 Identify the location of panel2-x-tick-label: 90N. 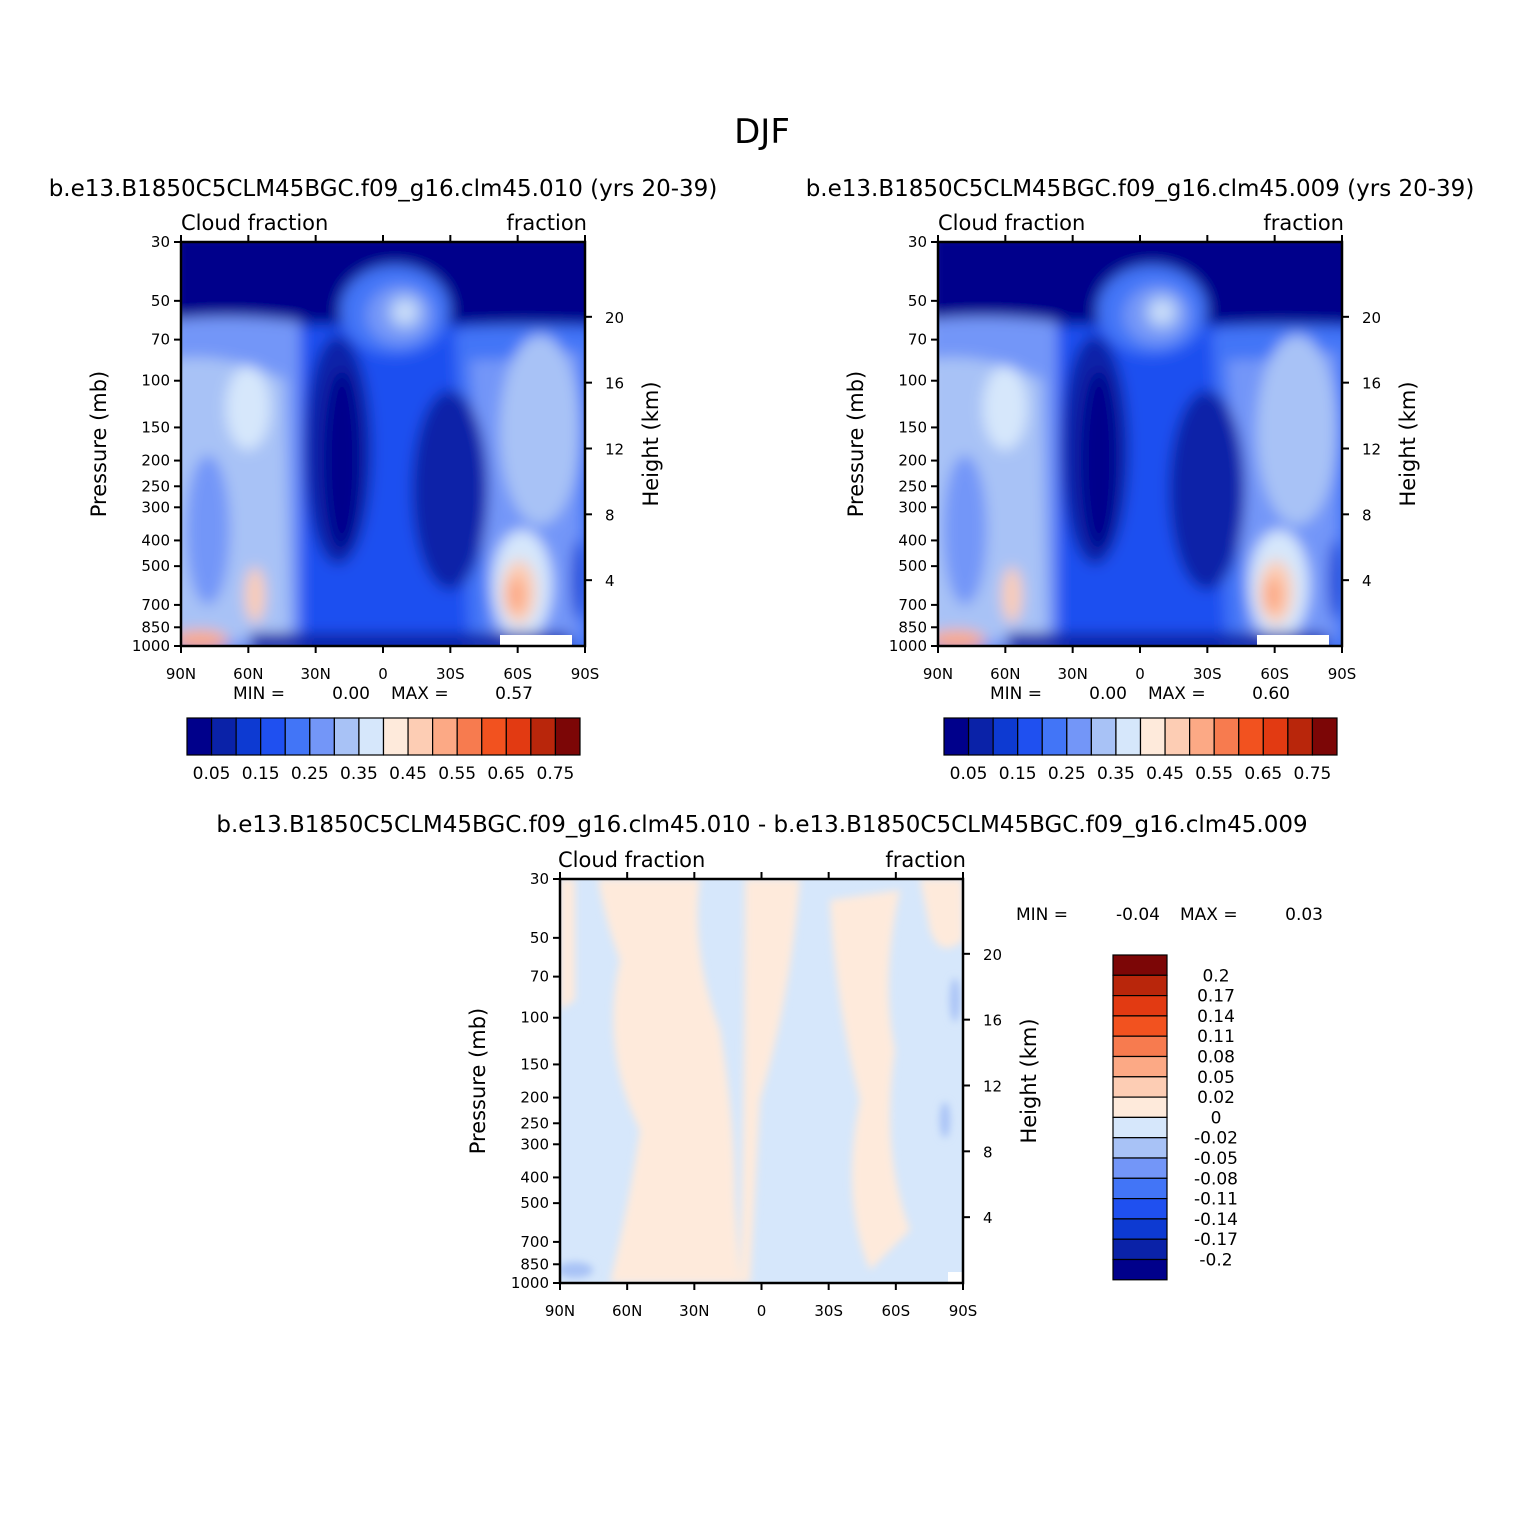
(938, 674).